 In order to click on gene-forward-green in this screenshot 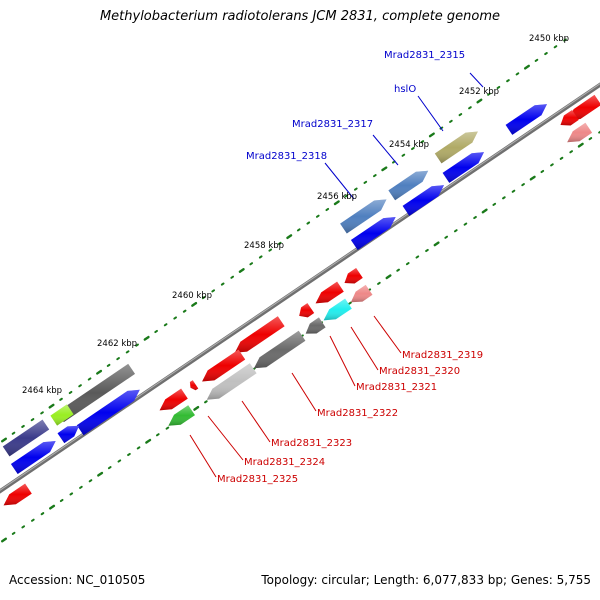, I will do `click(62, 415)`.